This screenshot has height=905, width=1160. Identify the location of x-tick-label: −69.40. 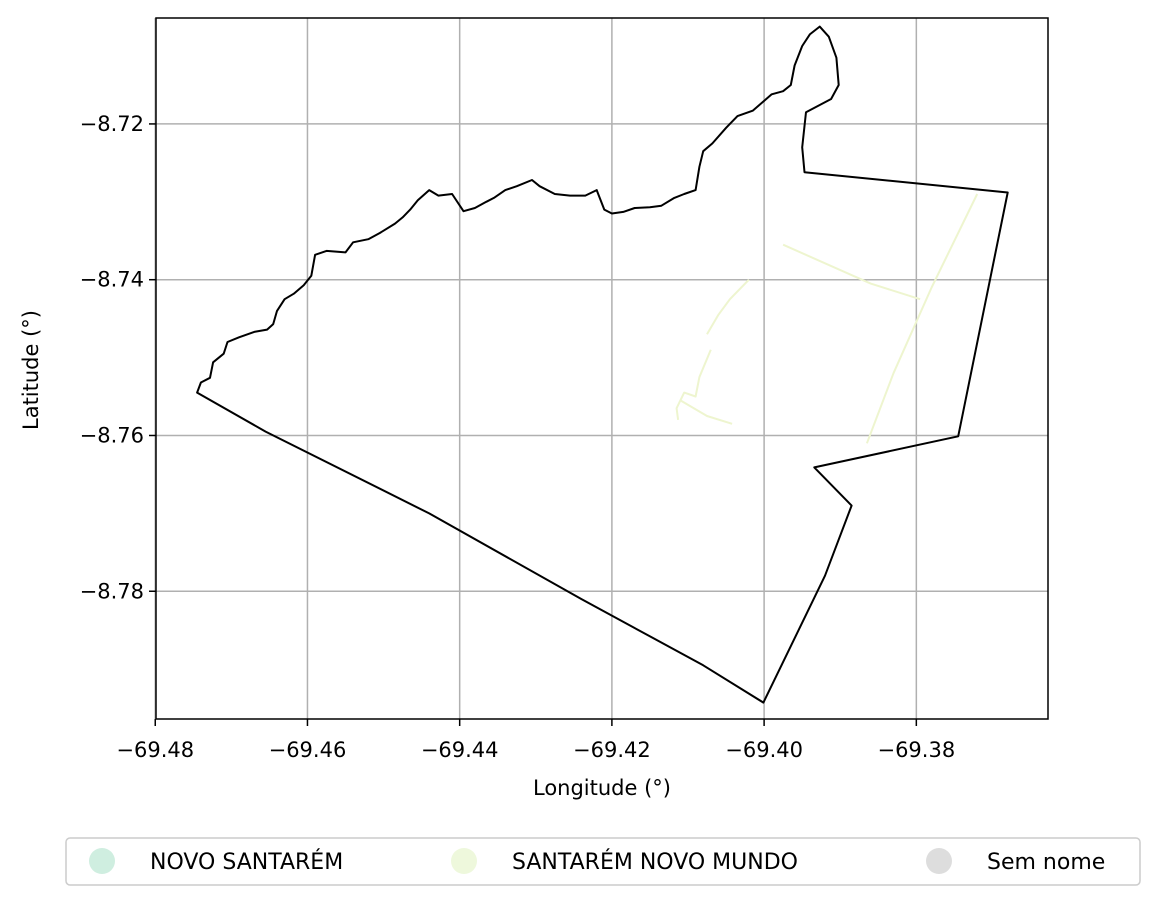
(764, 750).